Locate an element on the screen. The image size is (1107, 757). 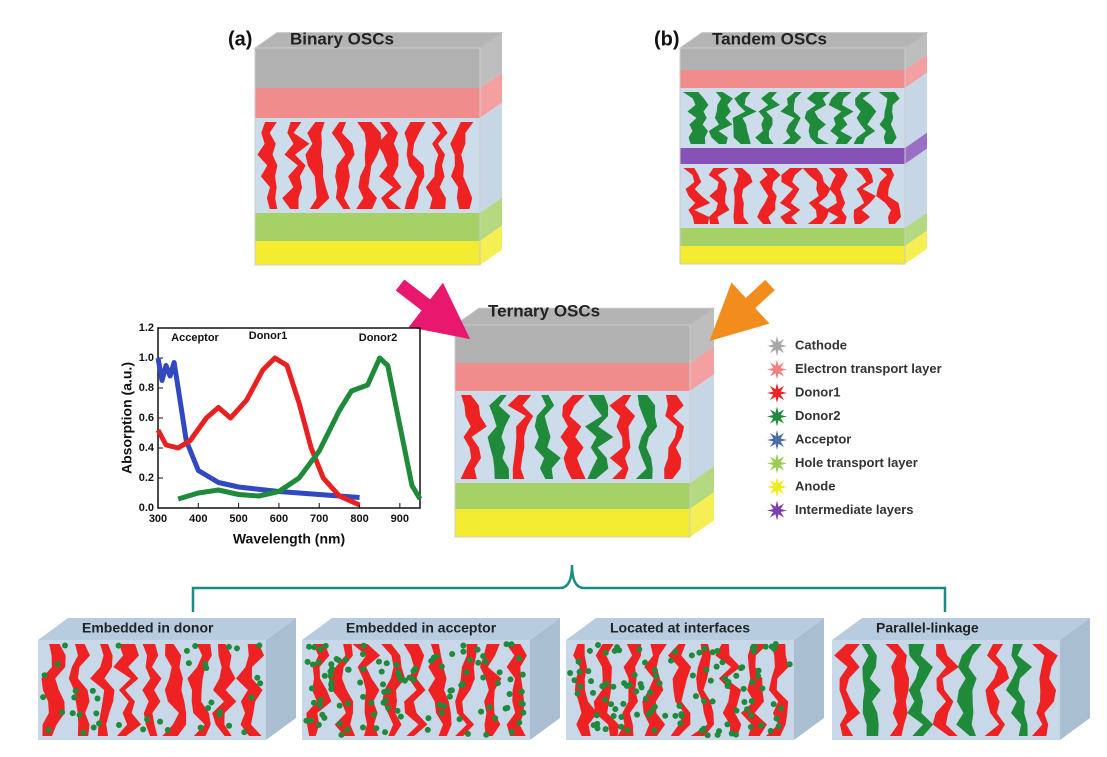
panel-title: Tandem OSCs is located at coordinates (769, 38).